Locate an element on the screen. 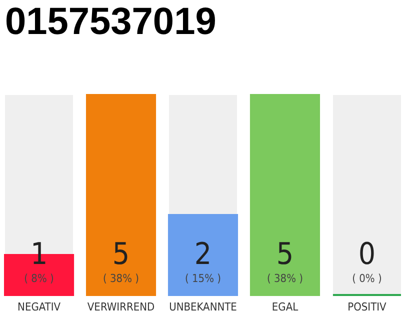  x-tick-label: NEGATIV is located at coordinates (39, 307).